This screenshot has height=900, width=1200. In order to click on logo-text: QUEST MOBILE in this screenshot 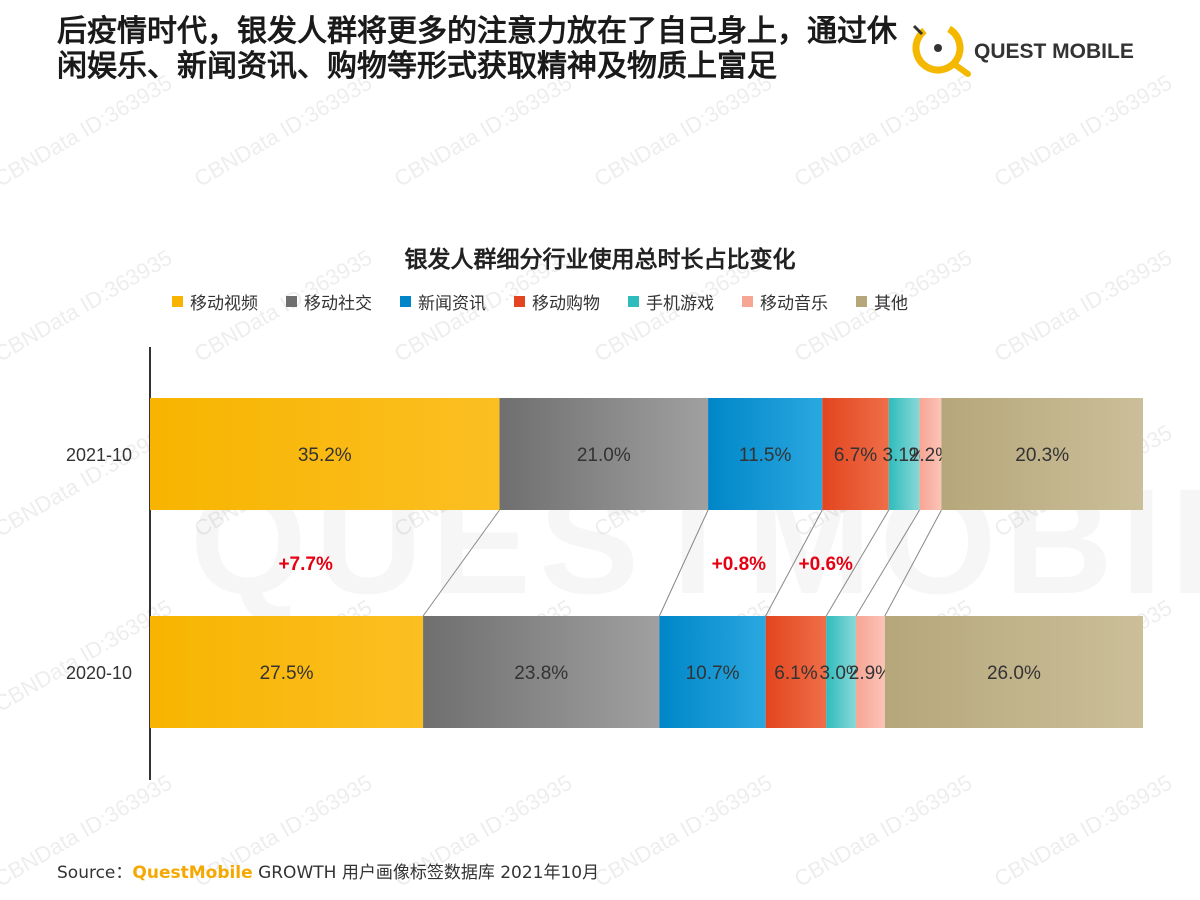, I will do `click(1054, 51)`.